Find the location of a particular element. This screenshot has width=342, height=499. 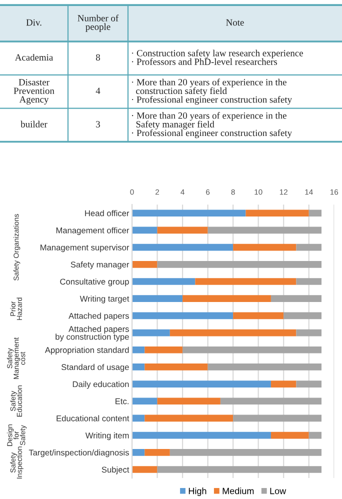

text: 4 is located at coordinates (98, 91).